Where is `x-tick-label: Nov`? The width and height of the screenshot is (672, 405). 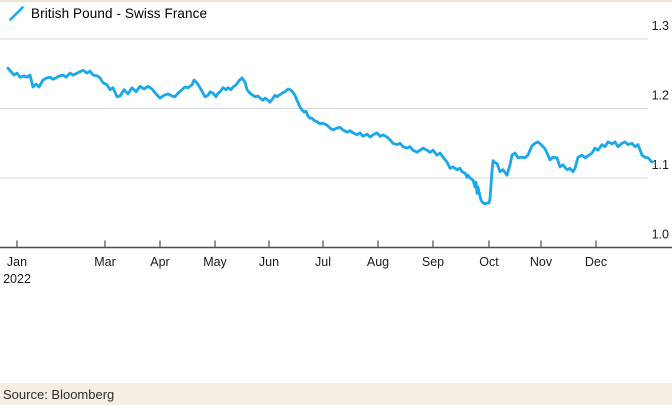 x-tick-label: Nov is located at coordinates (541, 262).